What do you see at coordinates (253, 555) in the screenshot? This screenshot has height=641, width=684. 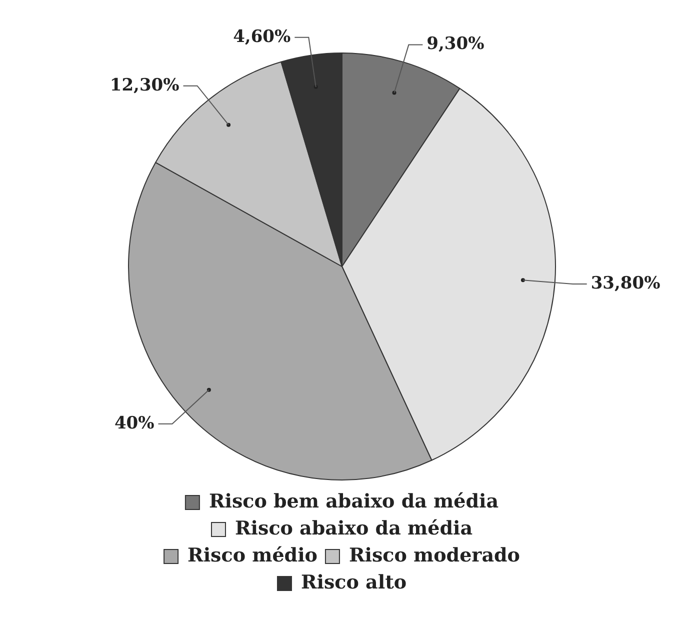 I see `legend-label: Risco médio` at bounding box center [253, 555].